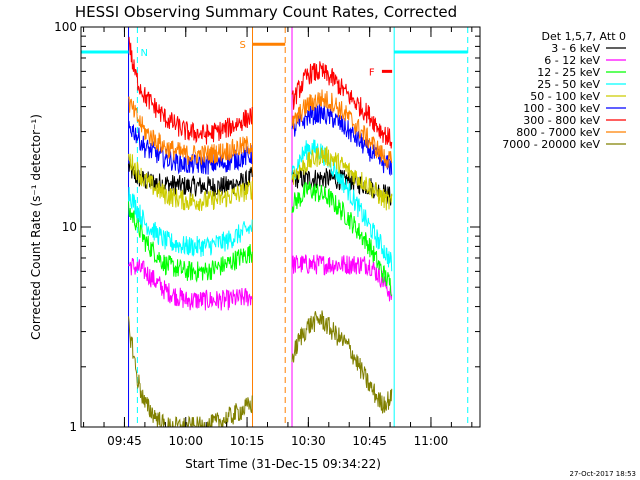 This screenshot has width=640, height=480. What do you see at coordinates (568, 72) in the screenshot?
I see `legend-label-2: 12 - 25 keV` at bounding box center [568, 72].